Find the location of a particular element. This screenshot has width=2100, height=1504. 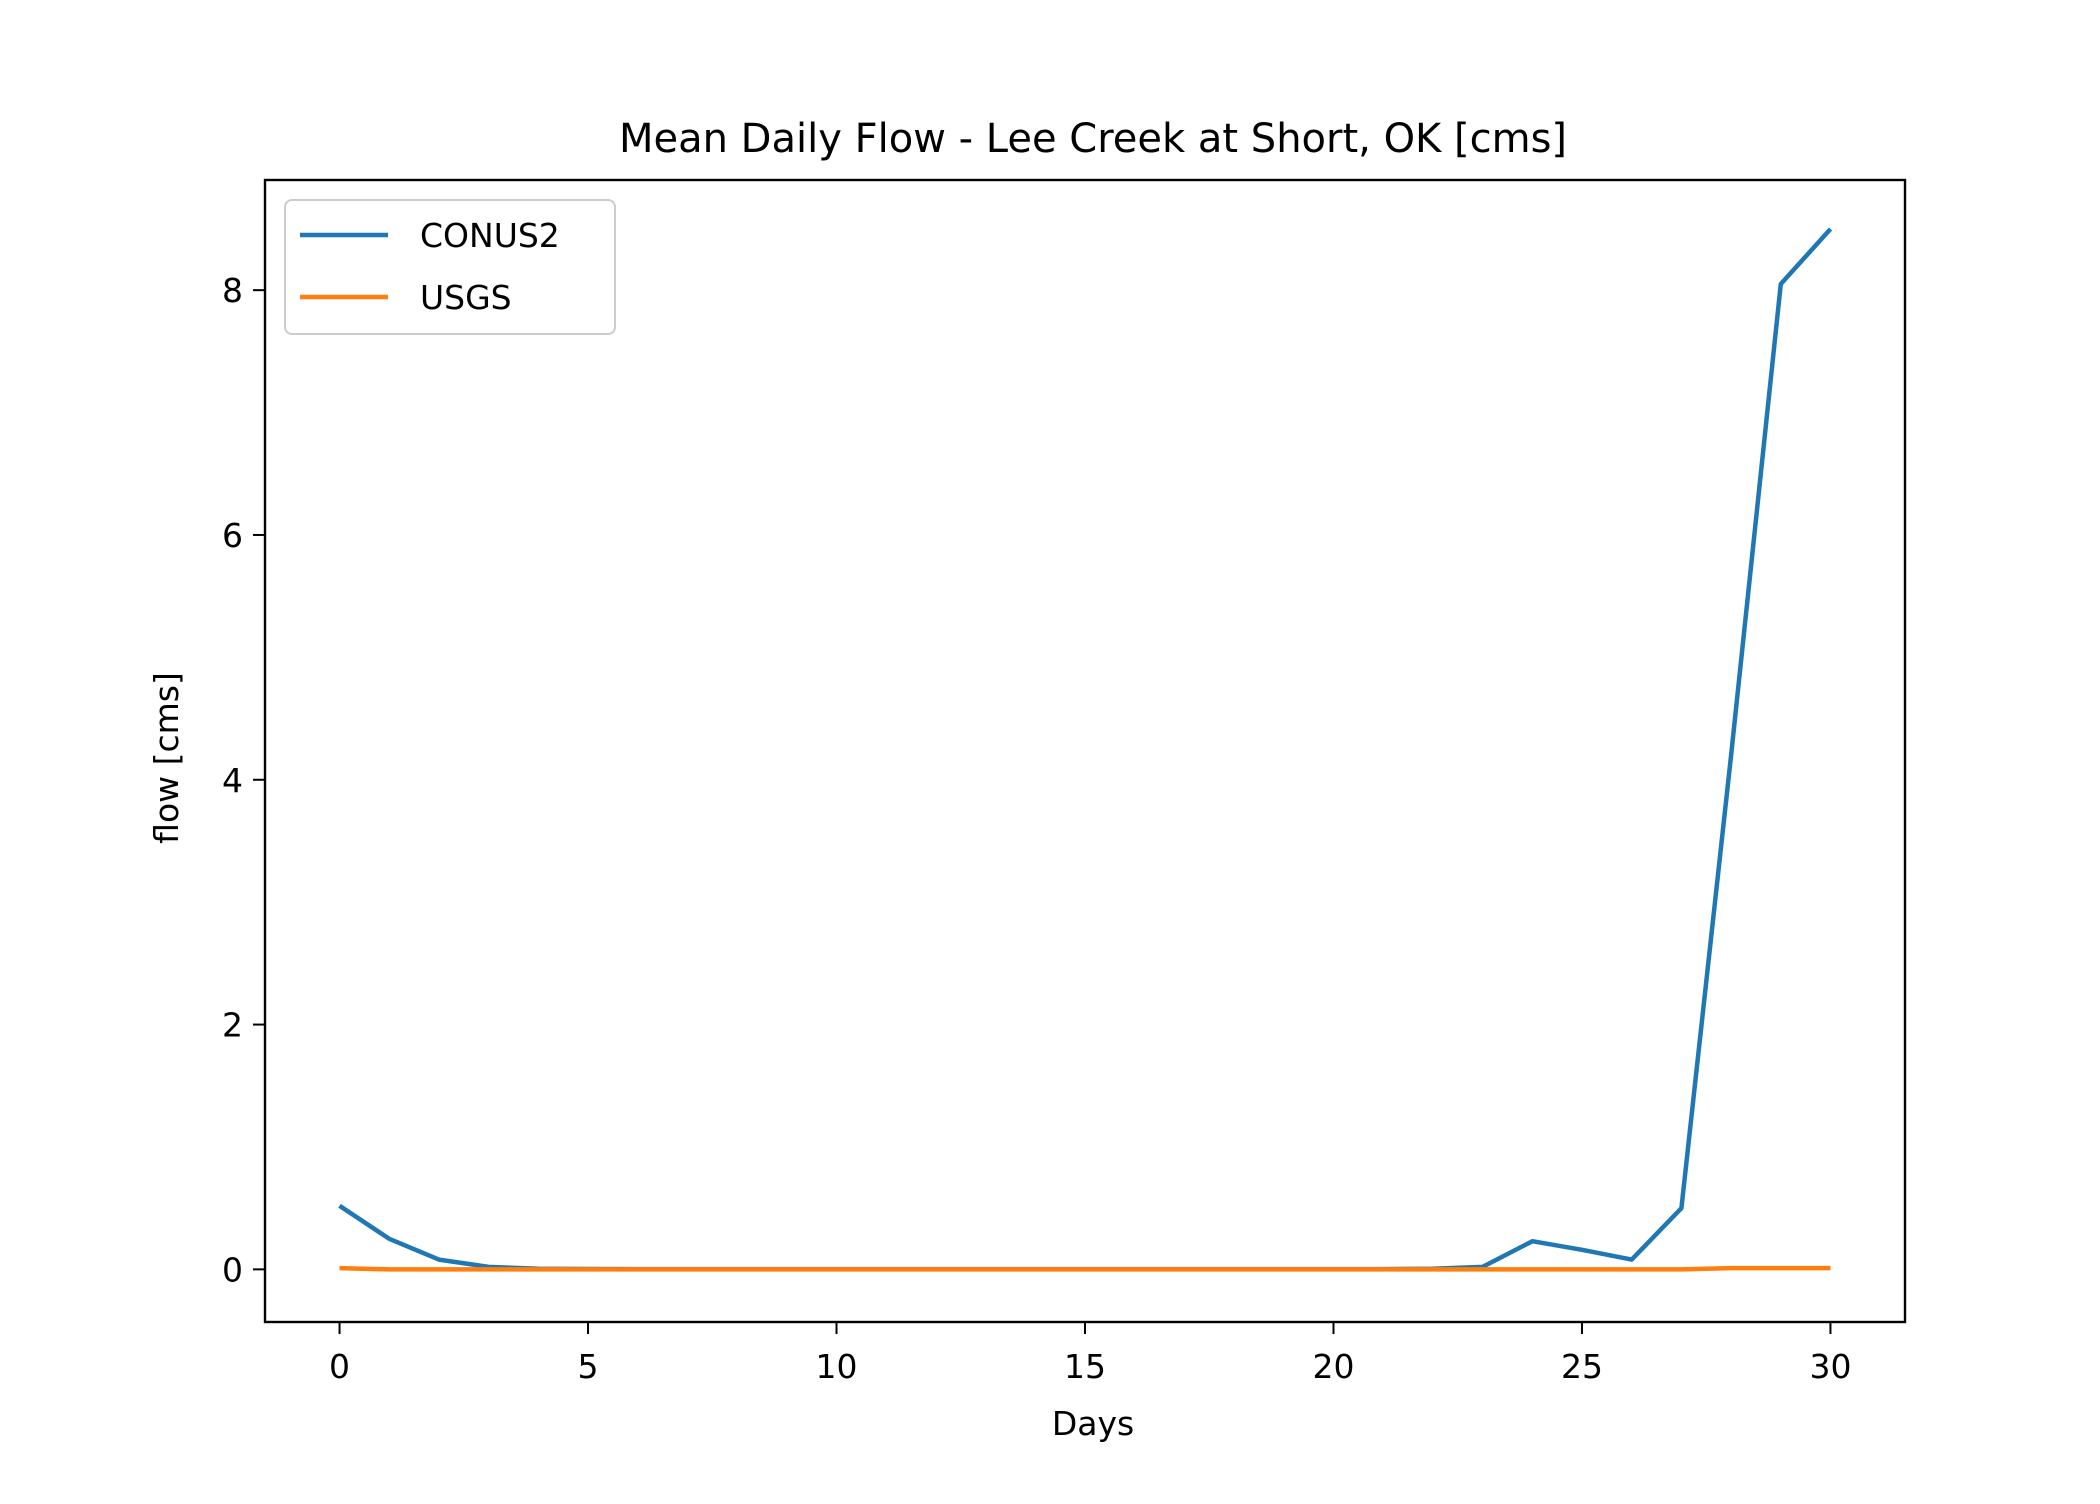

legend: CONUS2 USGS is located at coordinates (450, 267).